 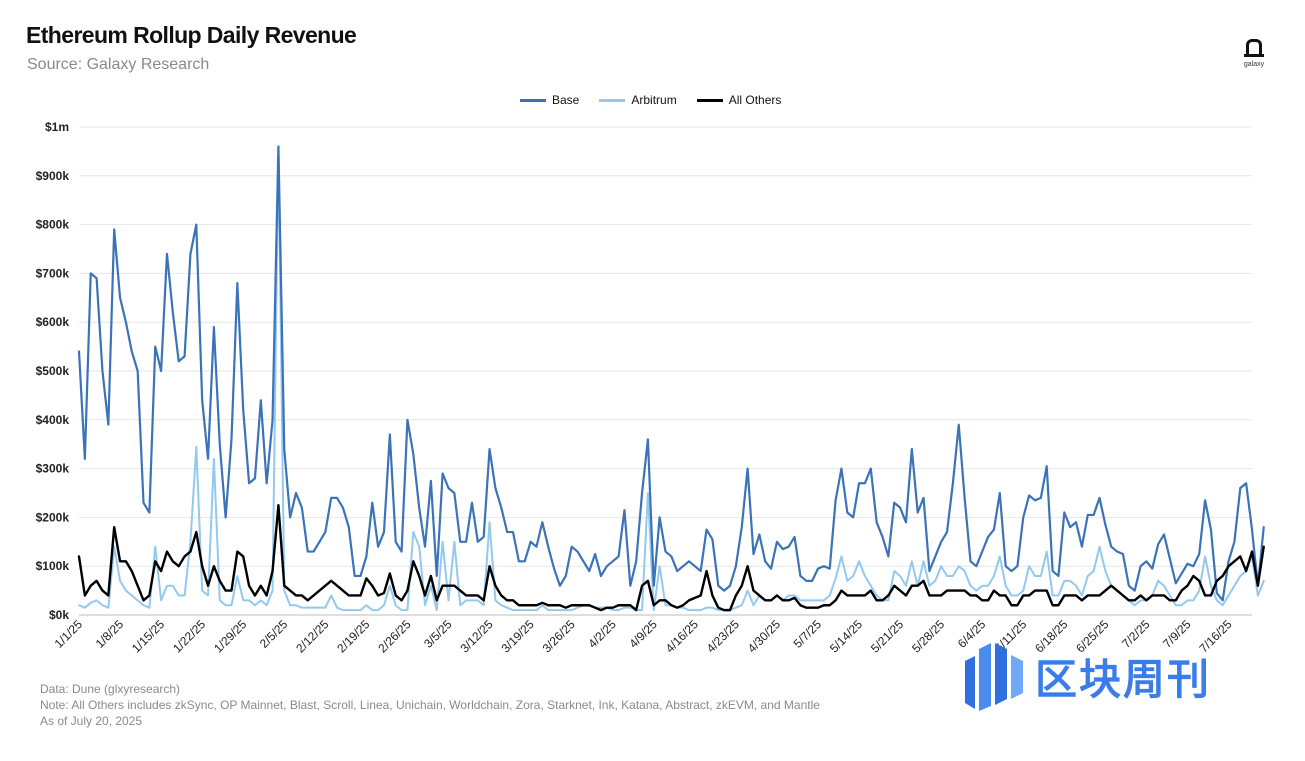 I want to click on y-tick-label: $100k, so click(x=53, y=566).